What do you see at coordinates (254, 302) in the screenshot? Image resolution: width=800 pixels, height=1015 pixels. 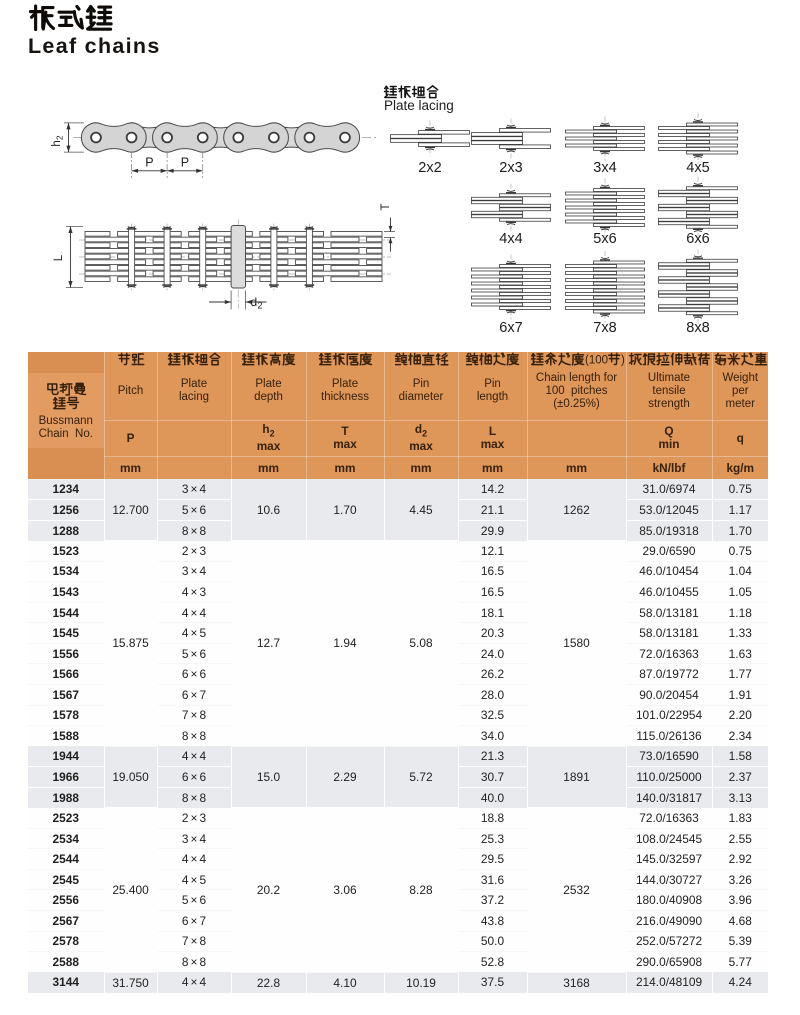 I see `svg-text: d` at bounding box center [254, 302].